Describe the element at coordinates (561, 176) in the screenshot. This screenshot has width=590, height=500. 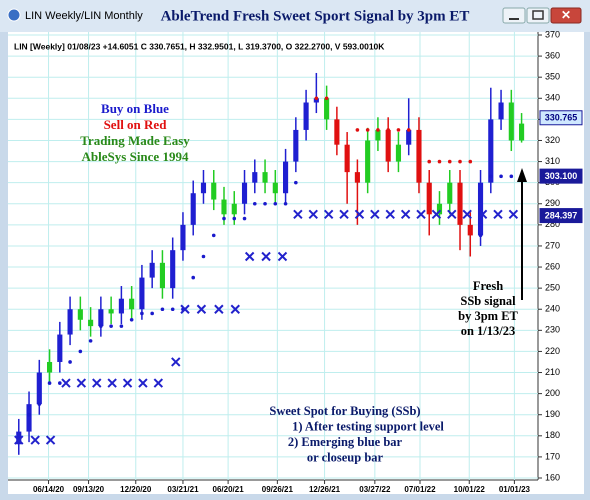
I see `price-label: 303.100` at that location.